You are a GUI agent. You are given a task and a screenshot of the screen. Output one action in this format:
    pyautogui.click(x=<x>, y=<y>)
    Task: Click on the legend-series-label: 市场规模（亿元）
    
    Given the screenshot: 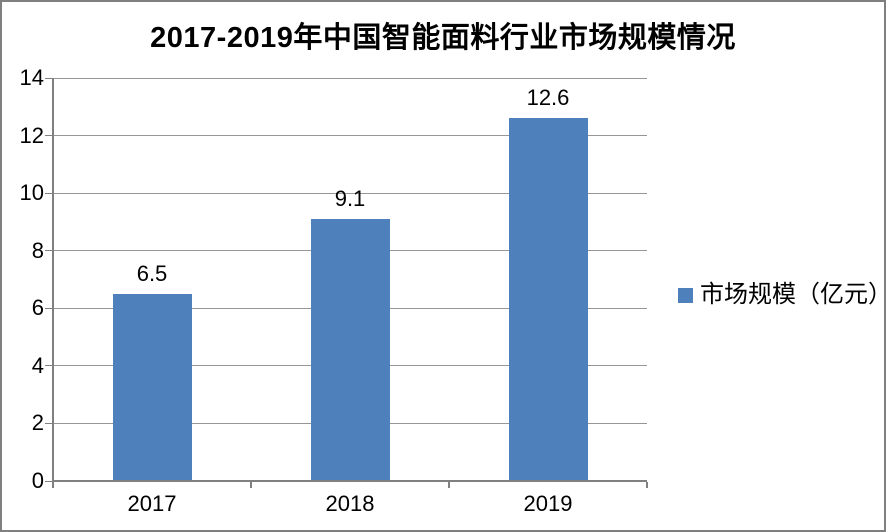 What is the action you would take?
    pyautogui.click(x=793, y=294)
    